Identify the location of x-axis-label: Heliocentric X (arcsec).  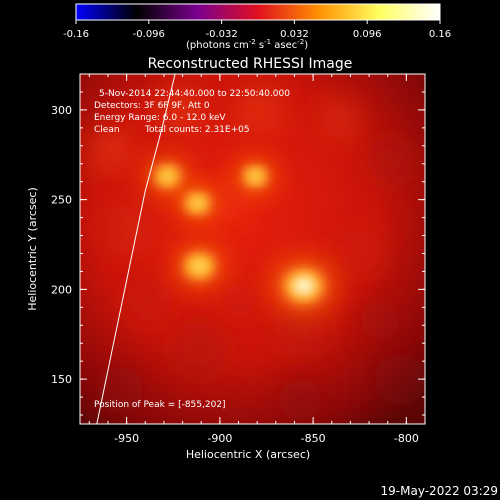
(248, 454).